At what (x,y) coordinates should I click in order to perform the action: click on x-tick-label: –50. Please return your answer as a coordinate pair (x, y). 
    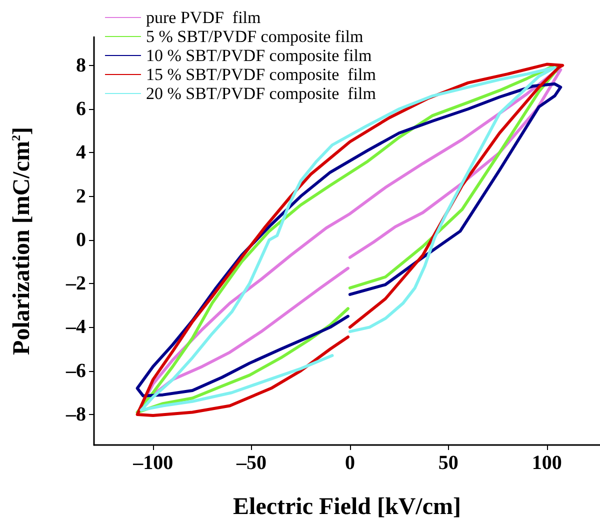
    Looking at the image, I should click on (251, 463).